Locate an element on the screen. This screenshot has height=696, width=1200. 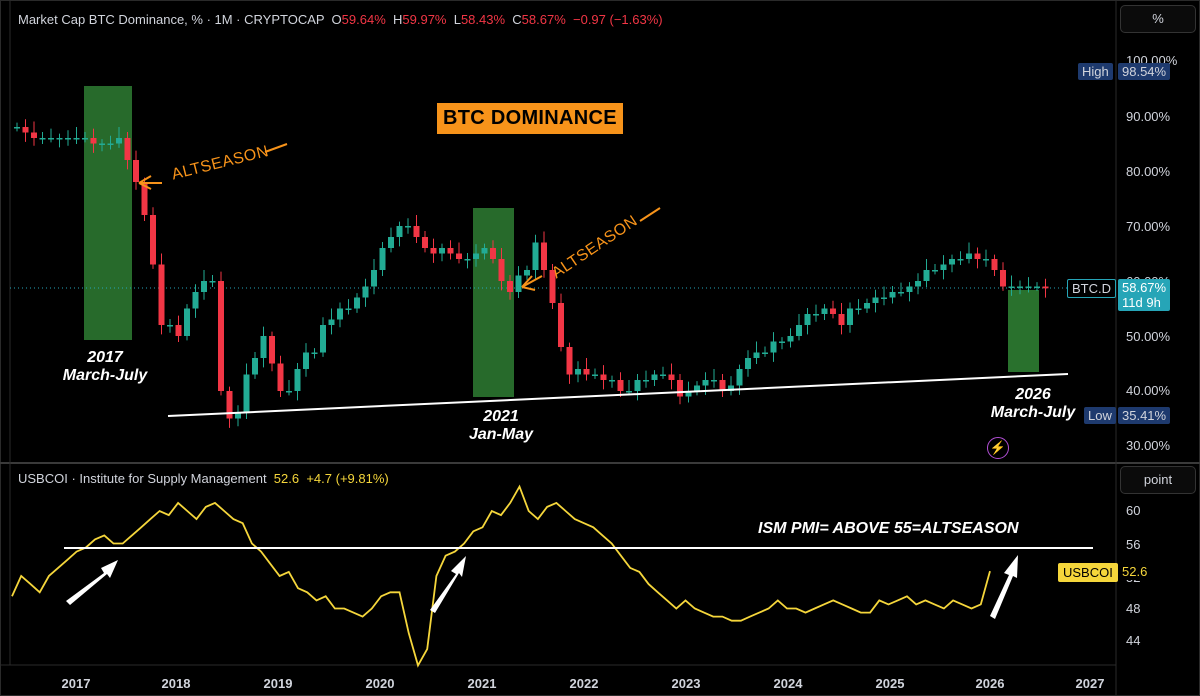
ism-arrows is located at coordinates (542, 587).